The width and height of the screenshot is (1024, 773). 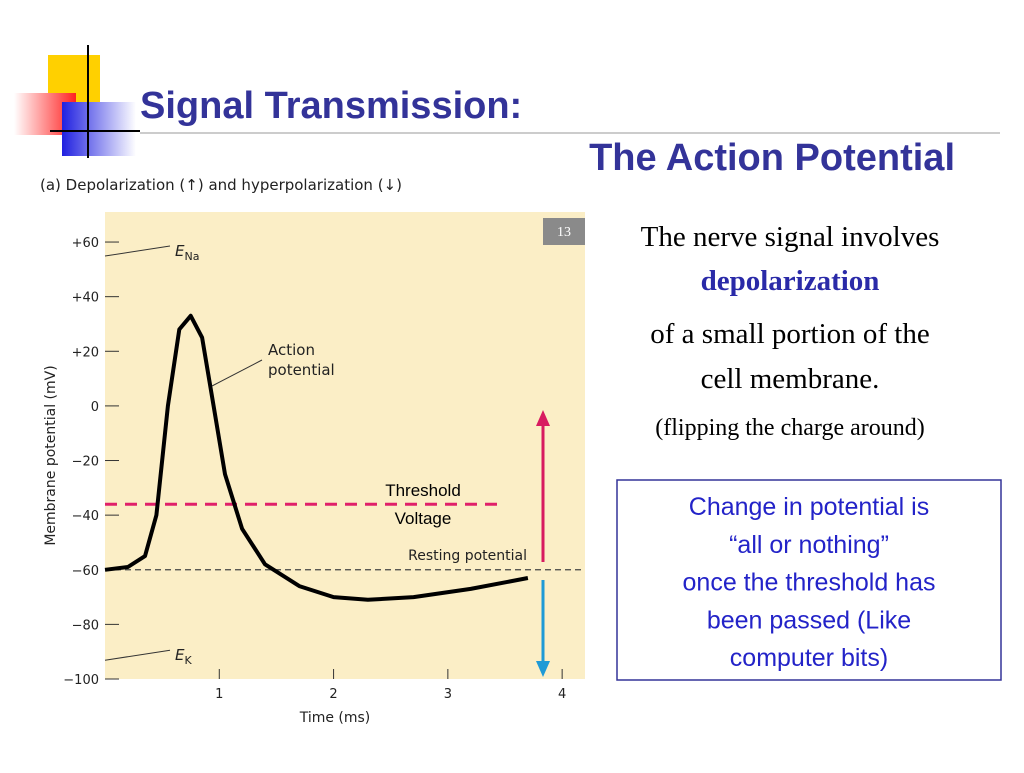 I want to click on x-tick-label: 2, so click(x=333, y=694).